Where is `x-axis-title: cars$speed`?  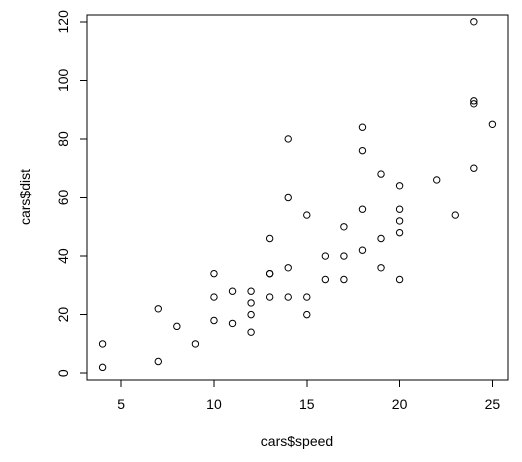
x-axis-title: cars$speed is located at coordinates (297, 441).